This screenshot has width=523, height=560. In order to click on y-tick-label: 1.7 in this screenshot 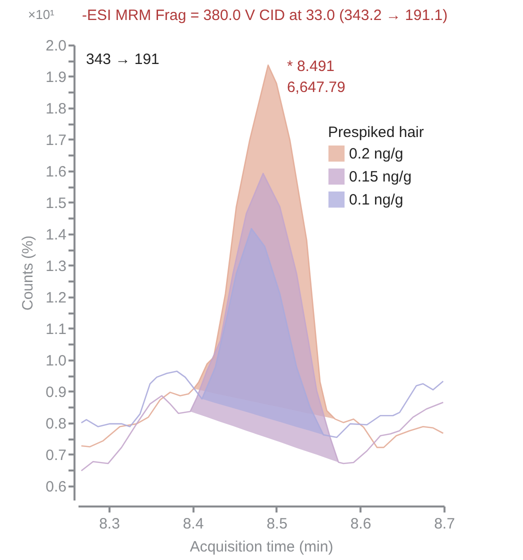, I will do `click(56, 140)`.